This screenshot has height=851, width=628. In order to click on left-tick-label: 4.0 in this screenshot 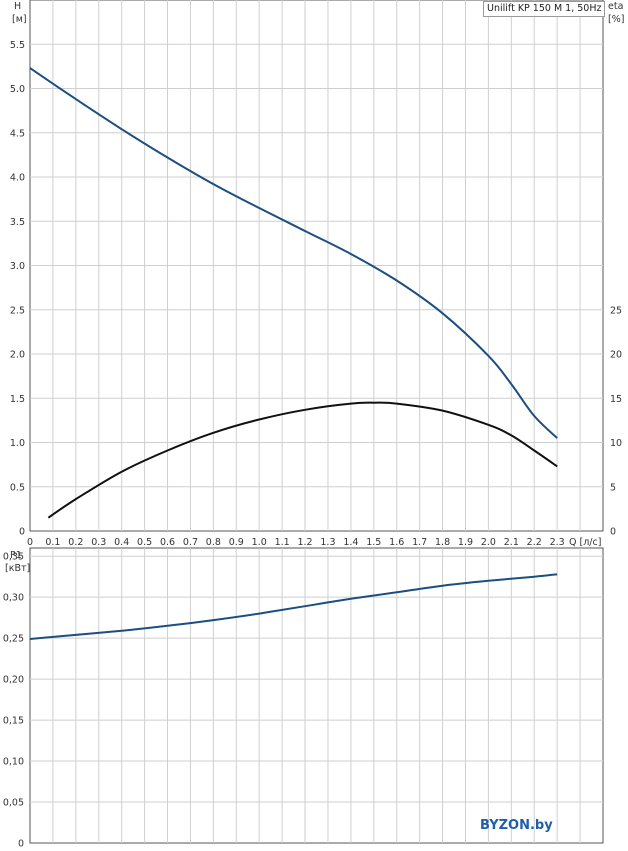, I will do `click(17, 178)`.